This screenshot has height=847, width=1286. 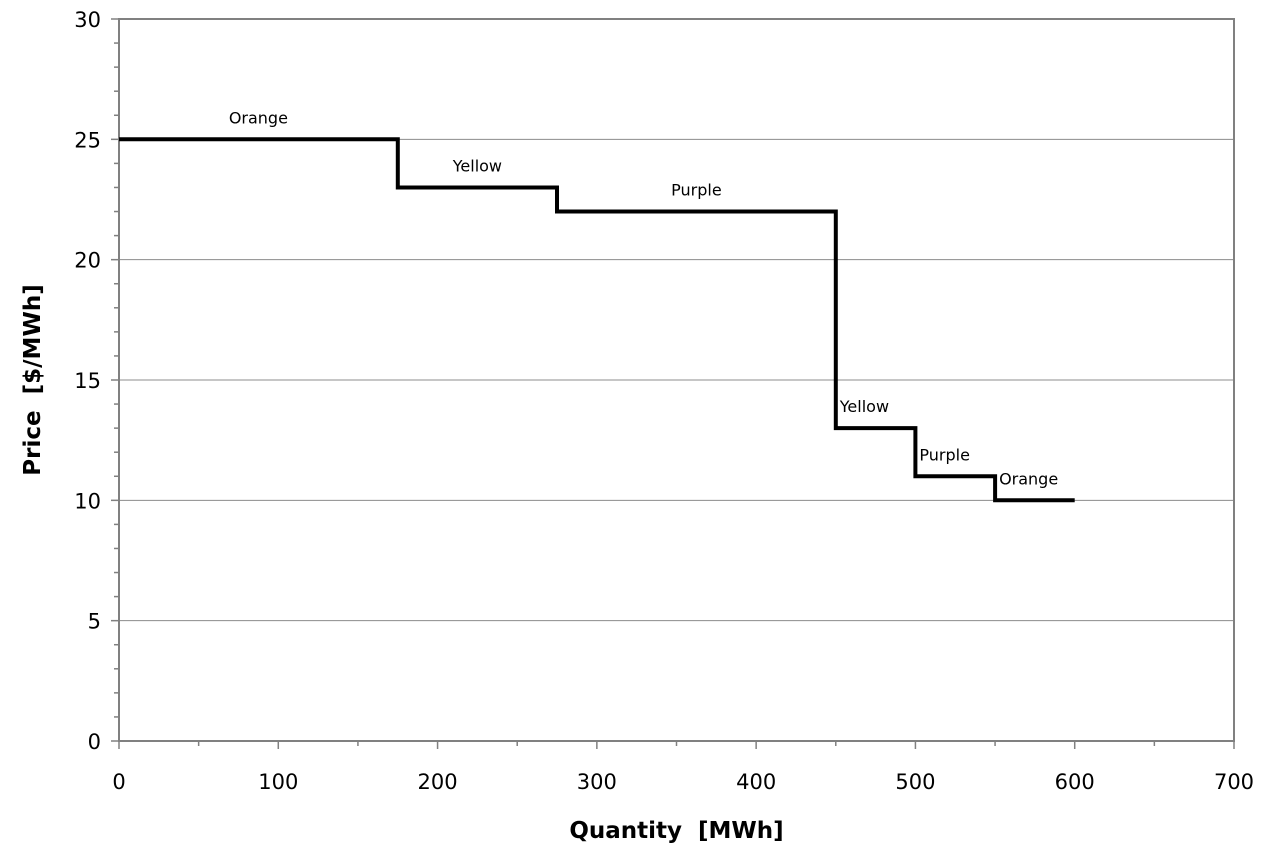 What do you see at coordinates (1234, 782) in the screenshot?
I see `x-tick-label-700: 700` at bounding box center [1234, 782].